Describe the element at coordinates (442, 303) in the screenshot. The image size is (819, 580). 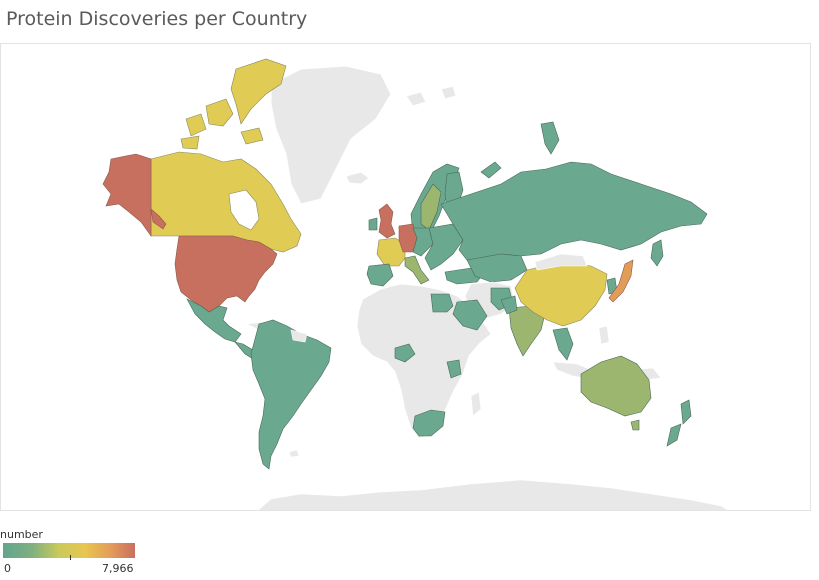
I see `region-egypt` at that location.